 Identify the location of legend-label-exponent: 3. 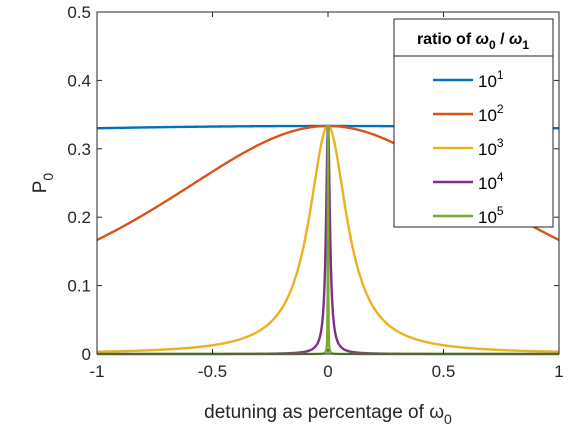
(500, 143).